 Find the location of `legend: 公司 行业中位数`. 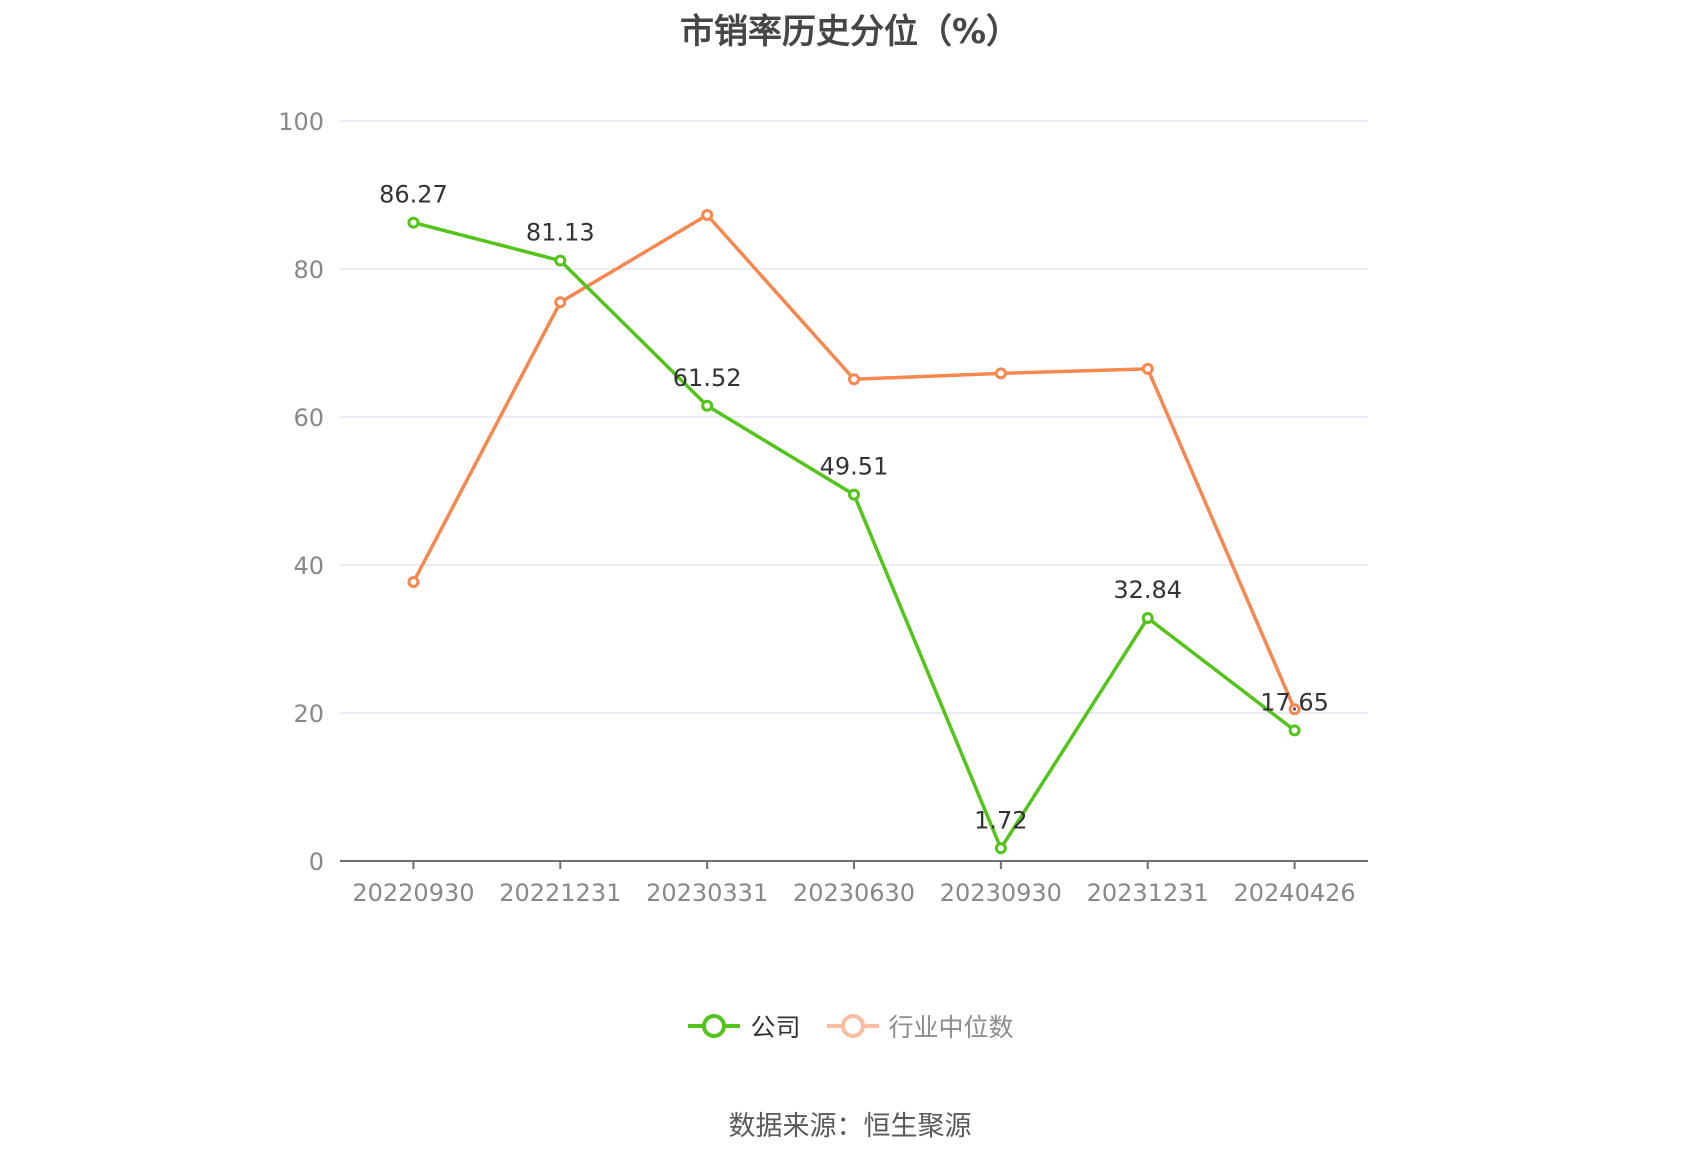

legend: 公司 行业中位数 is located at coordinates (850, 1026).